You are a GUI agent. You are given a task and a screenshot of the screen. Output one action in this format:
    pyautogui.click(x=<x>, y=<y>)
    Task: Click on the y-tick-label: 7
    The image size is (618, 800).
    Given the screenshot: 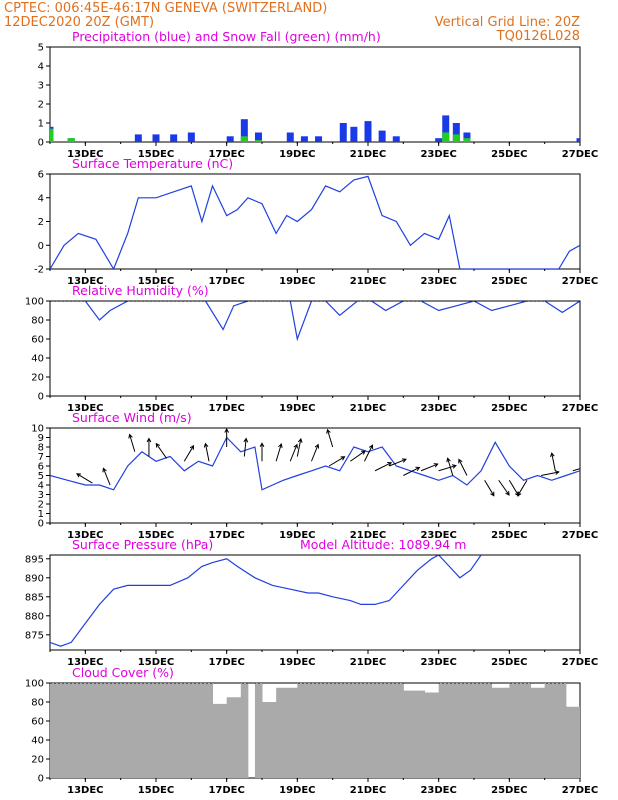 What is the action you would take?
    pyautogui.click(x=41, y=457)
    